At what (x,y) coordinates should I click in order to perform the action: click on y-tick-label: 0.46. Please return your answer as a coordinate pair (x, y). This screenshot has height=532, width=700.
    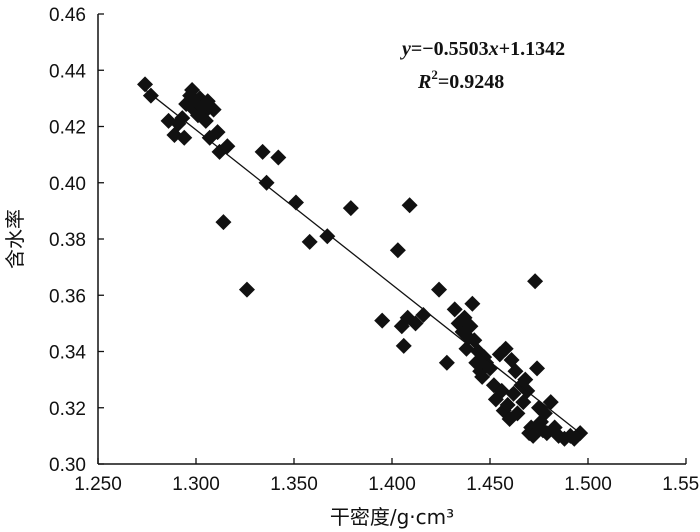
    Looking at the image, I should click on (67, 15).